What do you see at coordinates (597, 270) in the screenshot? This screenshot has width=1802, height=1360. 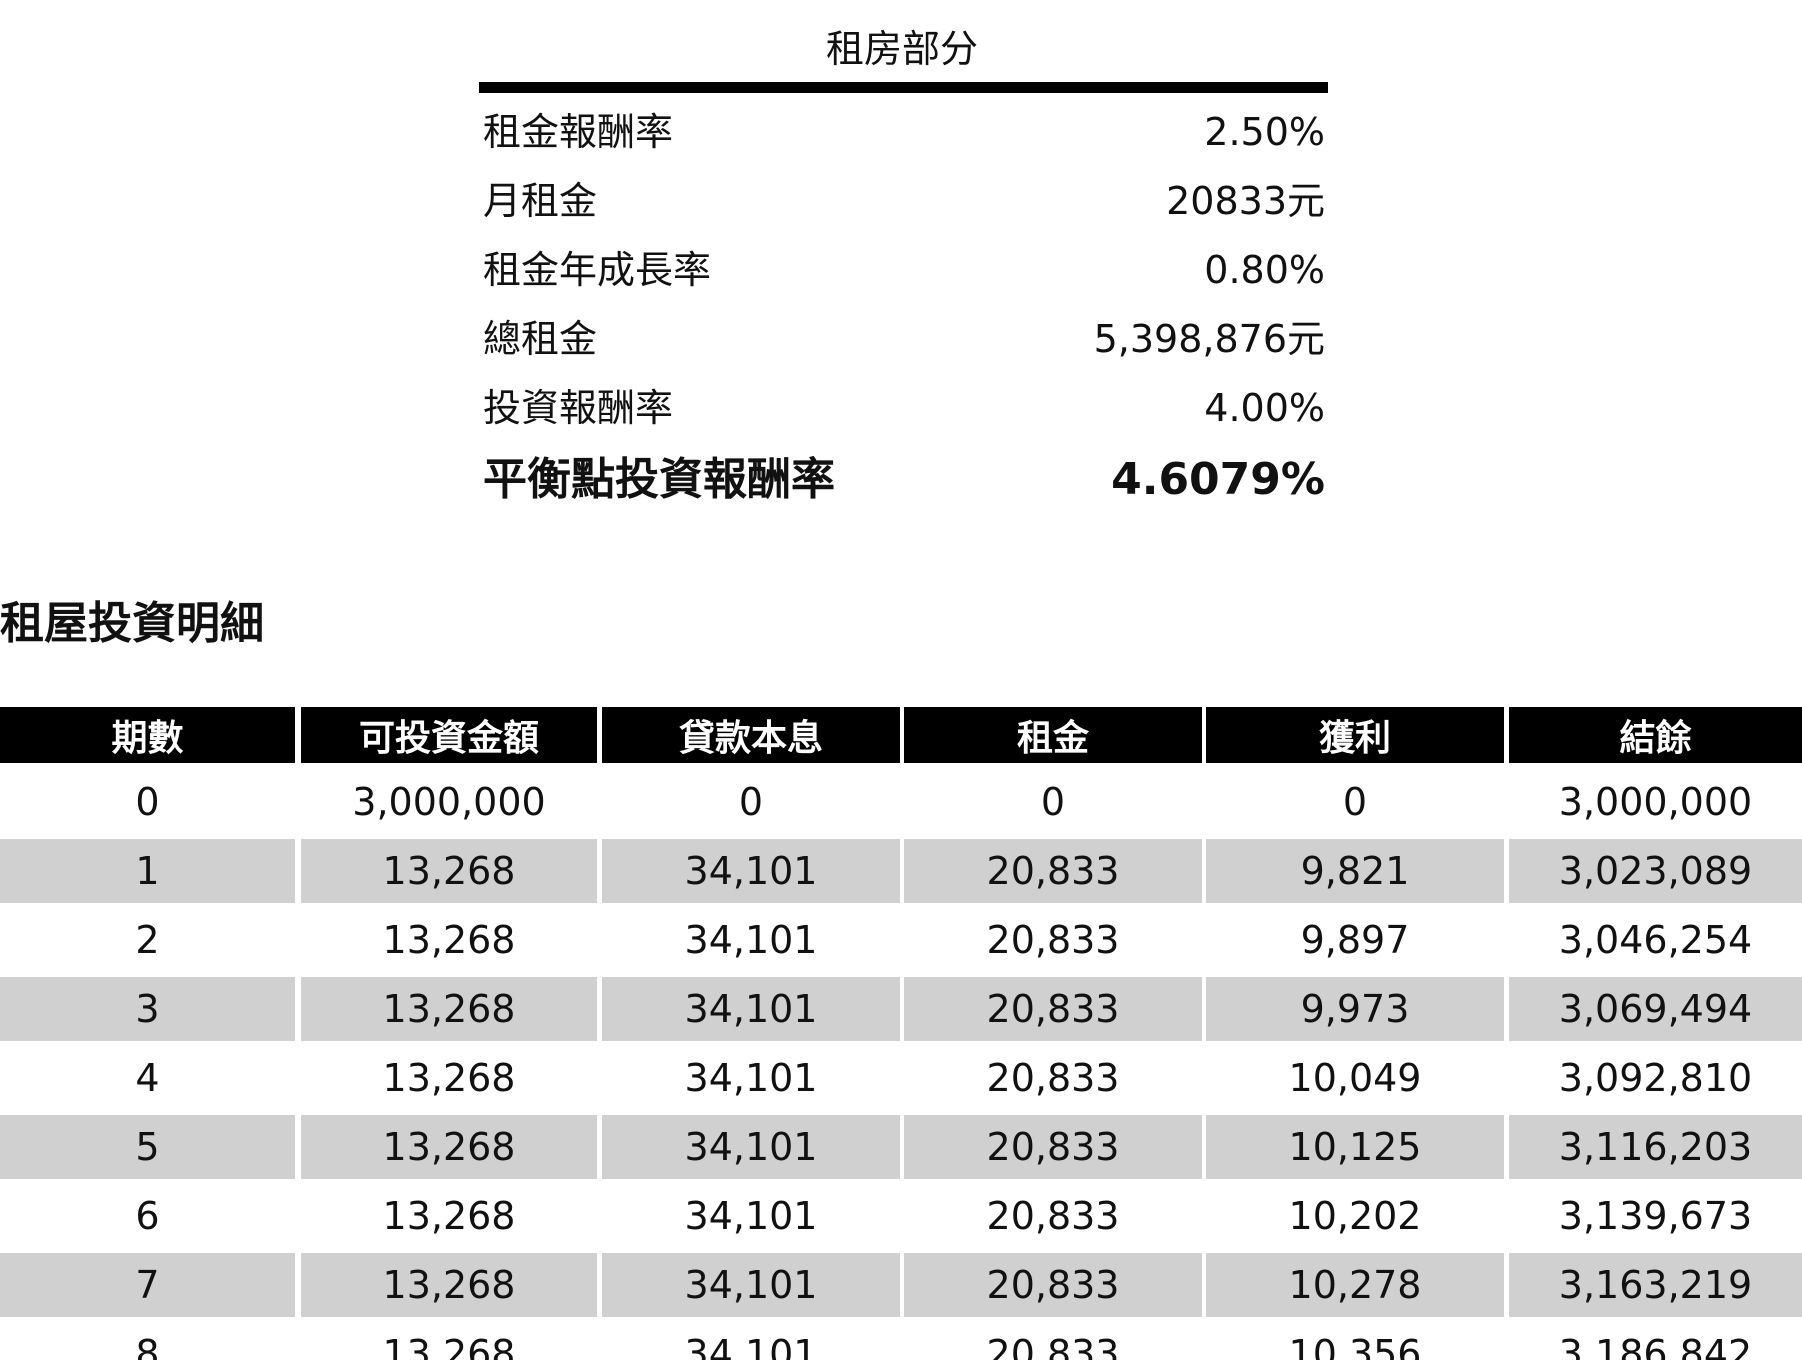 I see `summary-label: 租金年成長率` at bounding box center [597, 270].